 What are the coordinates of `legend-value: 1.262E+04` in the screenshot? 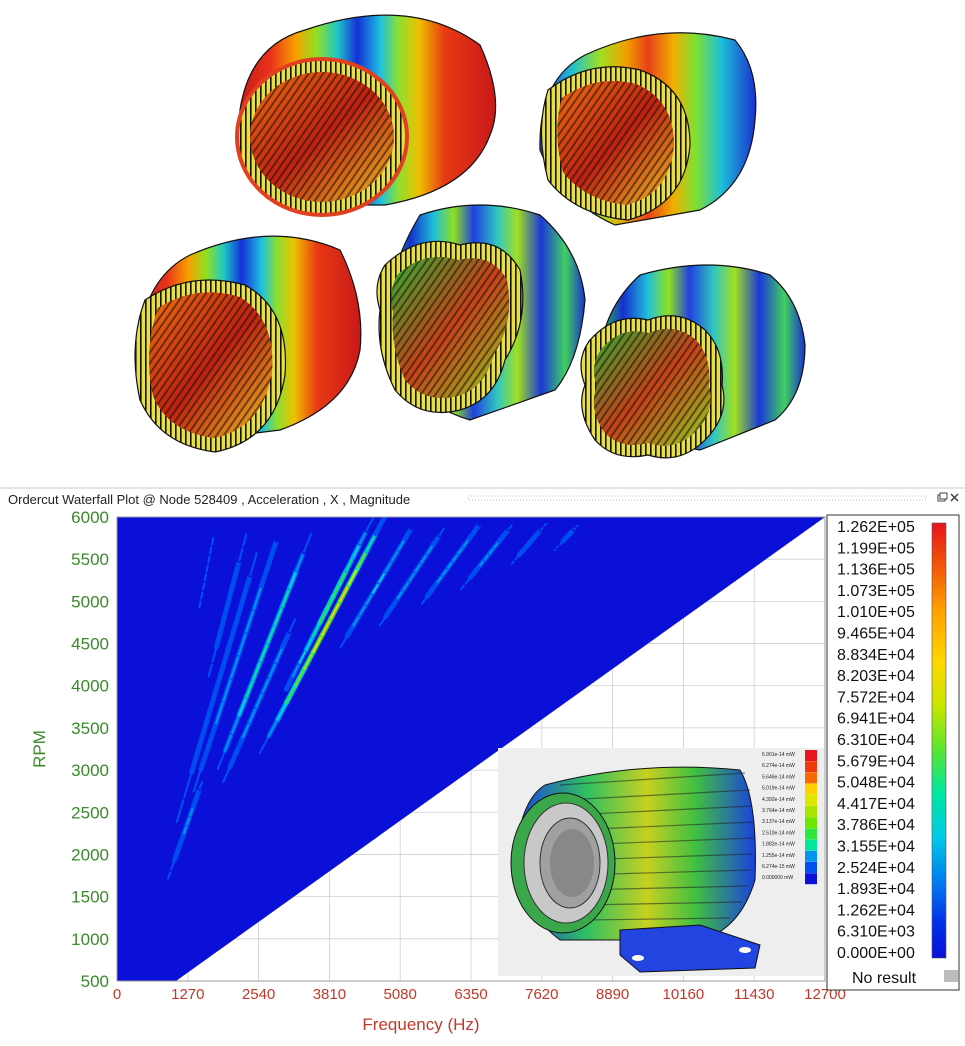 It's located at (876, 910).